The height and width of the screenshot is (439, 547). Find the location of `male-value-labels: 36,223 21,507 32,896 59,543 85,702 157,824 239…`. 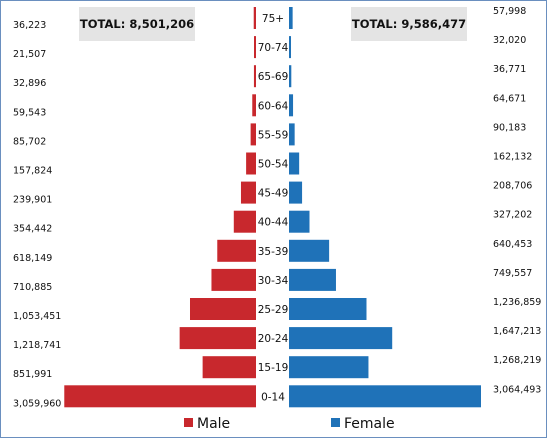

male-value-labels: 36,223 21,507 32,896 59,543 85,702 157,824 239… is located at coordinates (37, 214).